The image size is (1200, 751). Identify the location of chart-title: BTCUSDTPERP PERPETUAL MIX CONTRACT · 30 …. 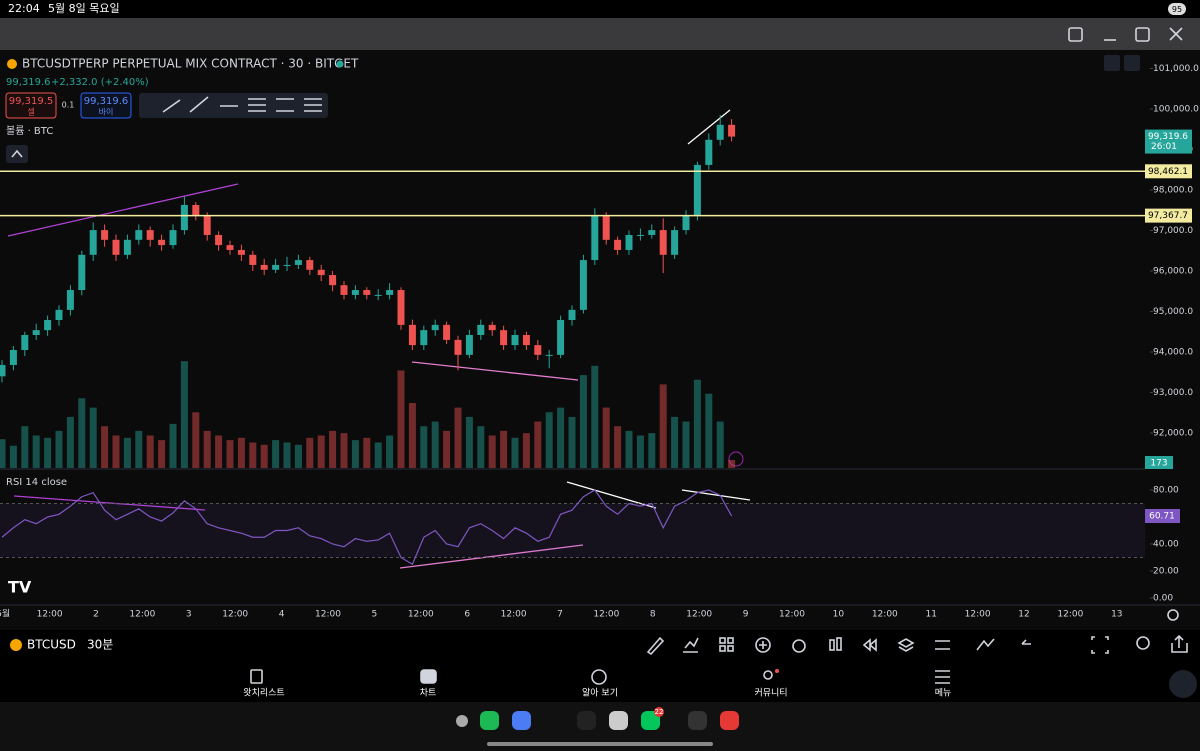
(190, 64).